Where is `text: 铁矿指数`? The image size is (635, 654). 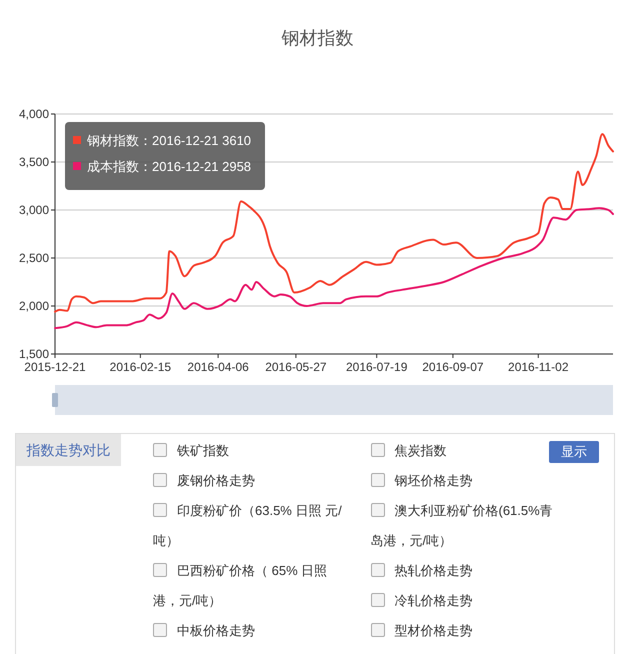 text: 铁矿指数 is located at coordinates (203, 451).